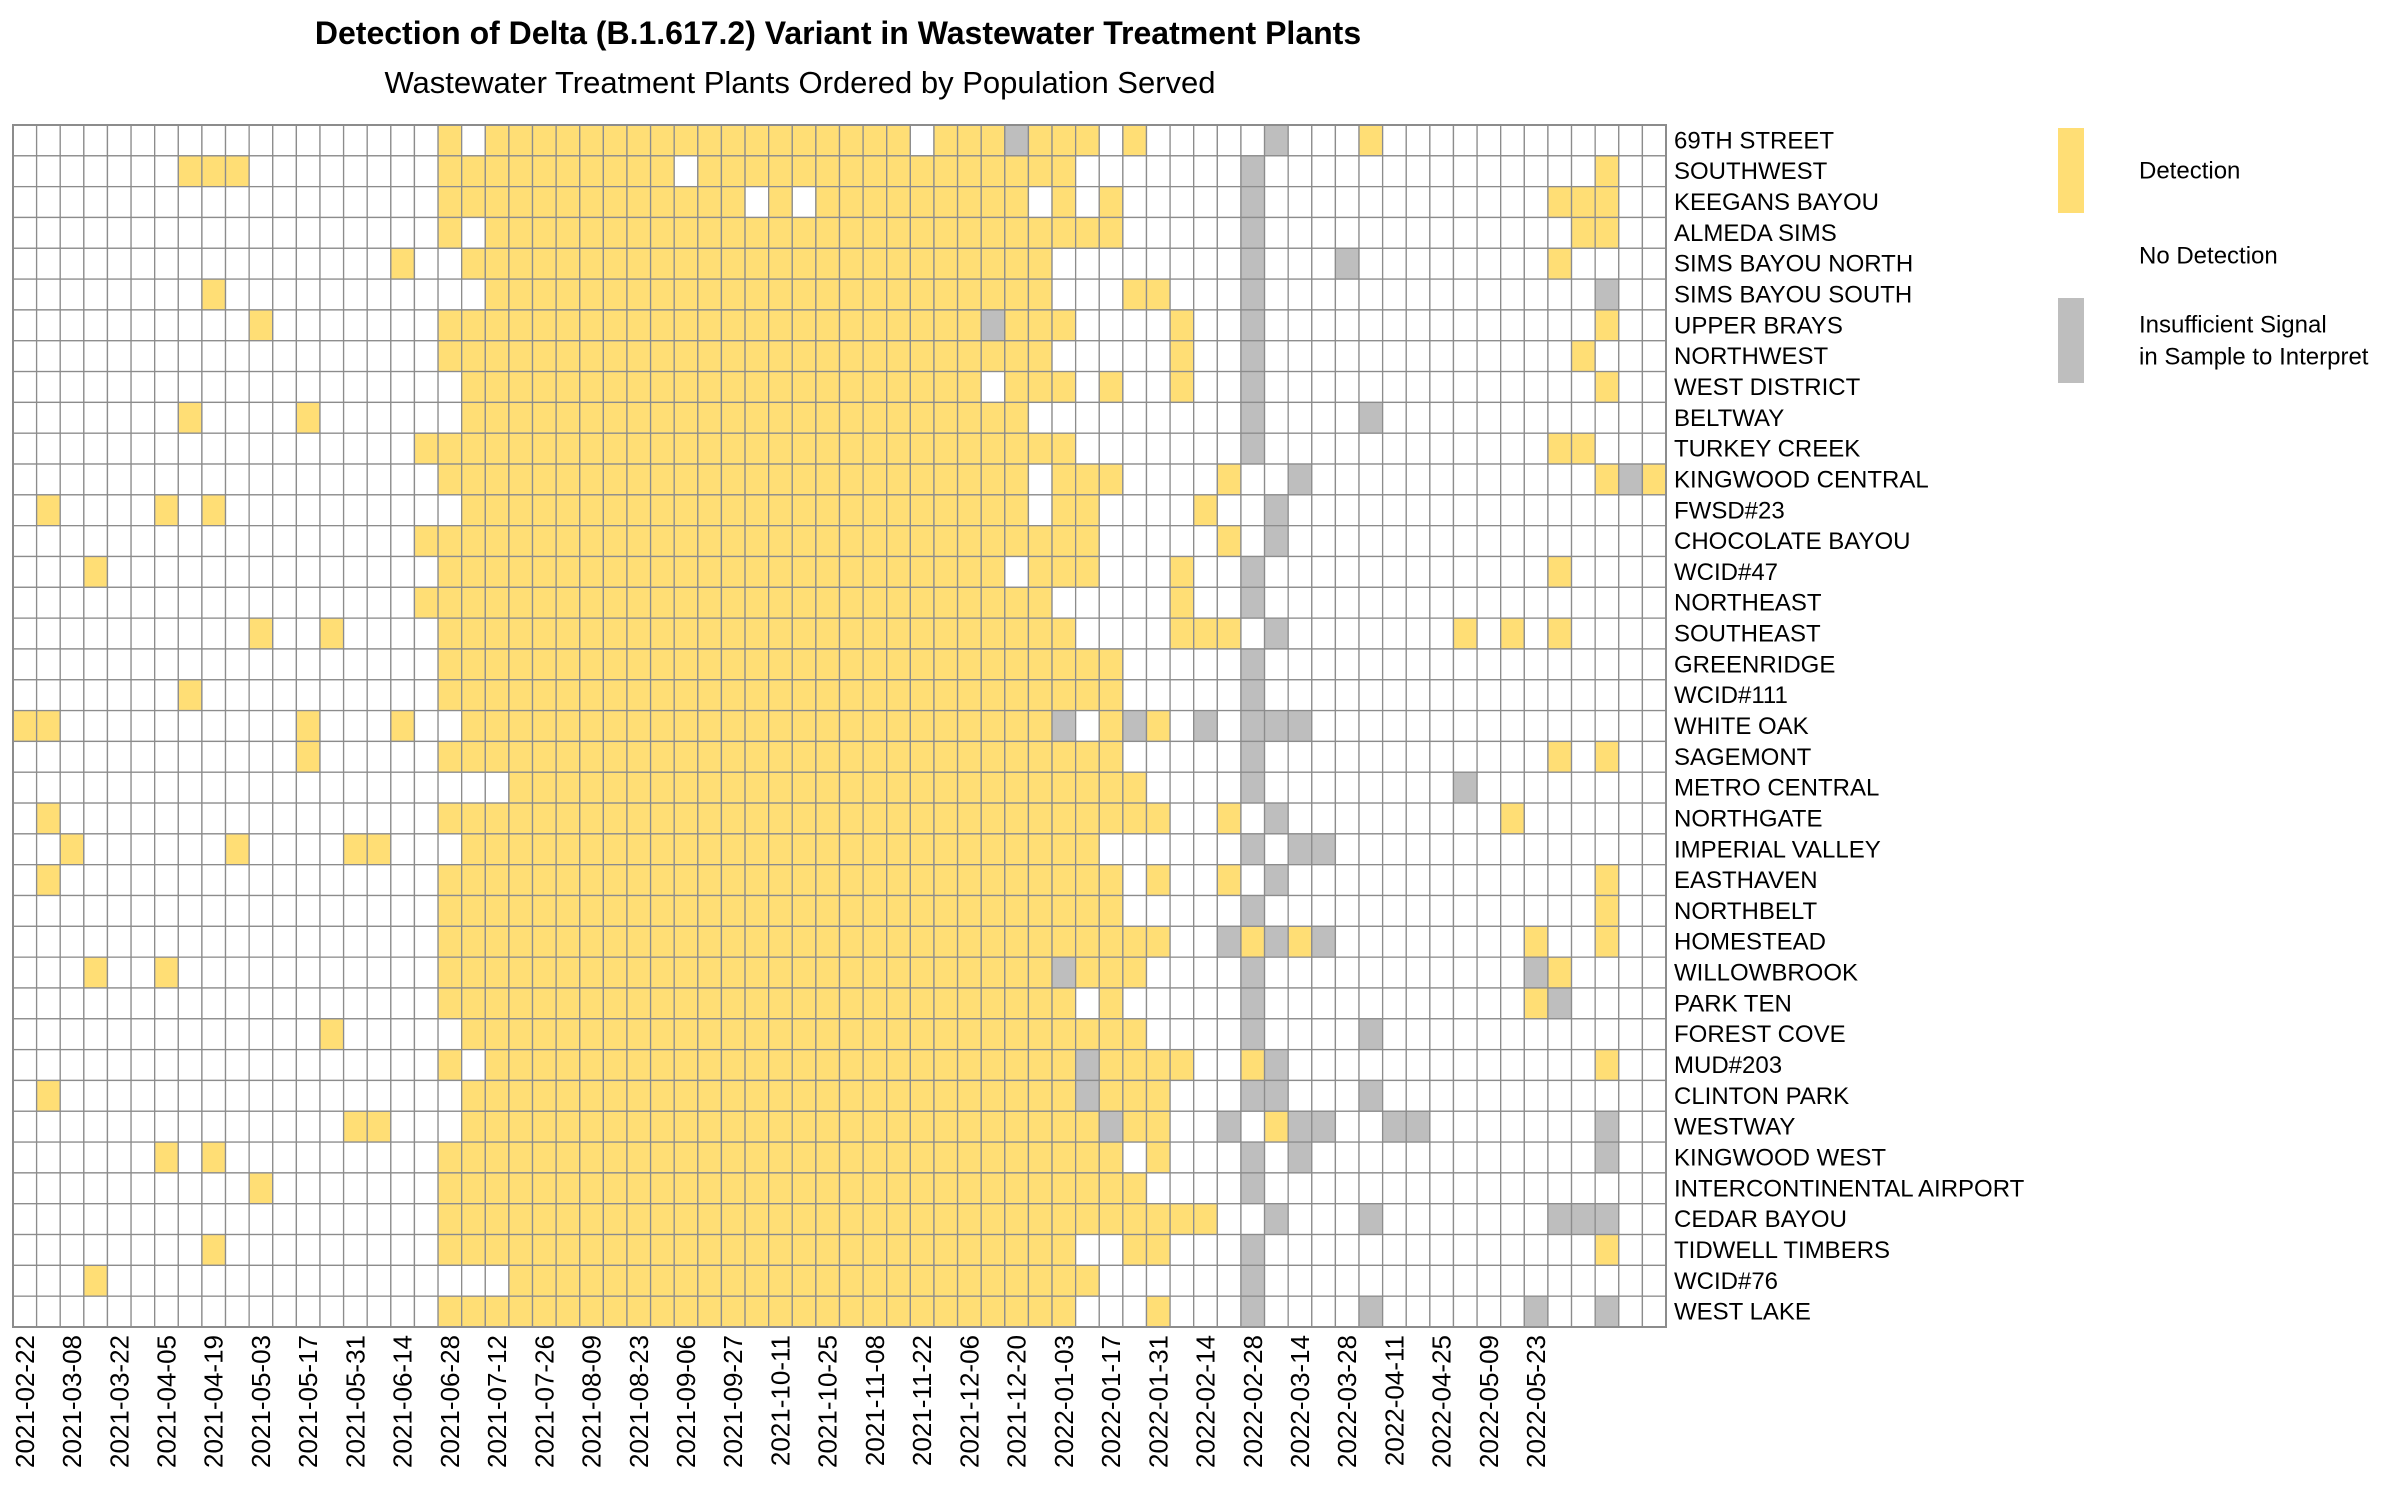 The height and width of the screenshot is (1500, 2400). Describe the element at coordinates (1767, 449) in the screenshot. I see `plant-label: TURKEY CREEK` at that location.